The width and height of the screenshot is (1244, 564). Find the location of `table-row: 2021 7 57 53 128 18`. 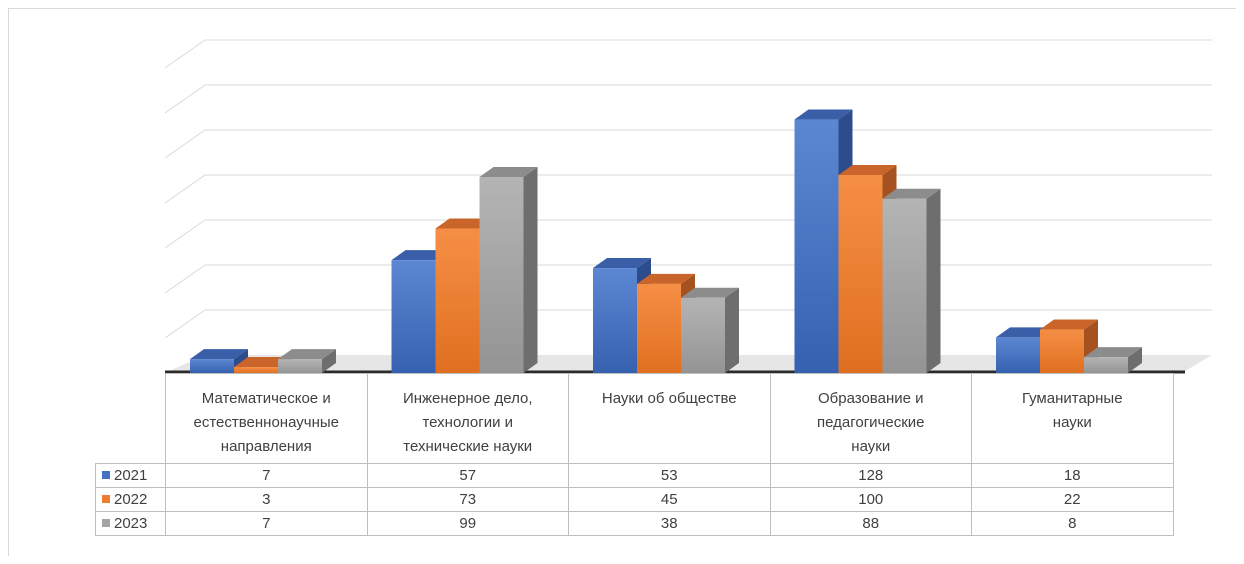

table-row: 2021 7 57 53 128 18 is located at coordinates (635, 476).